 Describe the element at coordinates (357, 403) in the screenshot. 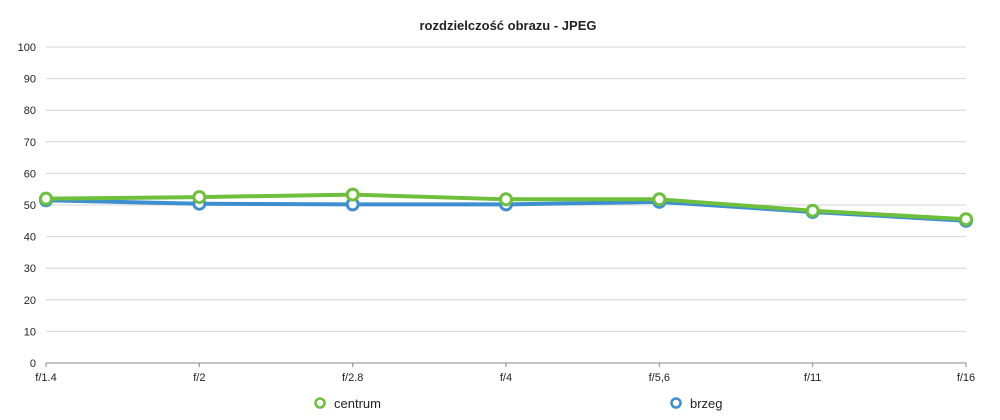

I see `legend-label-centrum: centrum` at that location.